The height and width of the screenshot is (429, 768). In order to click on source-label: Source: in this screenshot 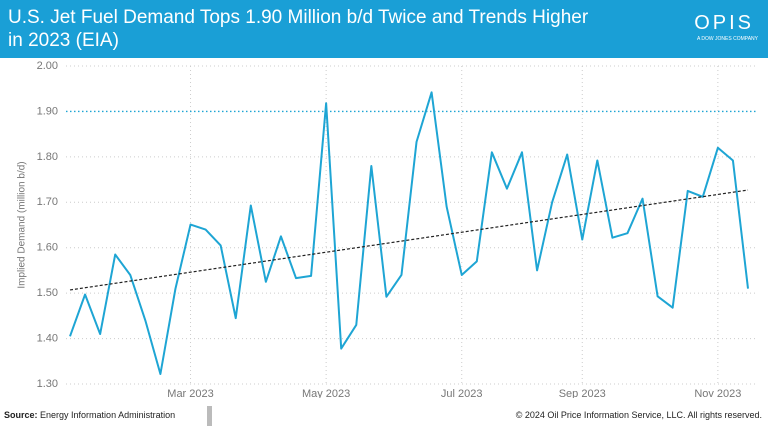, I will do `click(21, 415)`.